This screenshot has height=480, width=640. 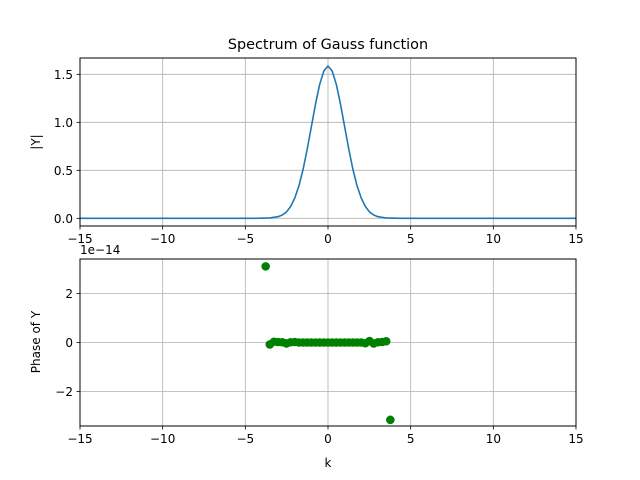 I want to click on y-tick-label: 0.5, so click(x=63, y=171).